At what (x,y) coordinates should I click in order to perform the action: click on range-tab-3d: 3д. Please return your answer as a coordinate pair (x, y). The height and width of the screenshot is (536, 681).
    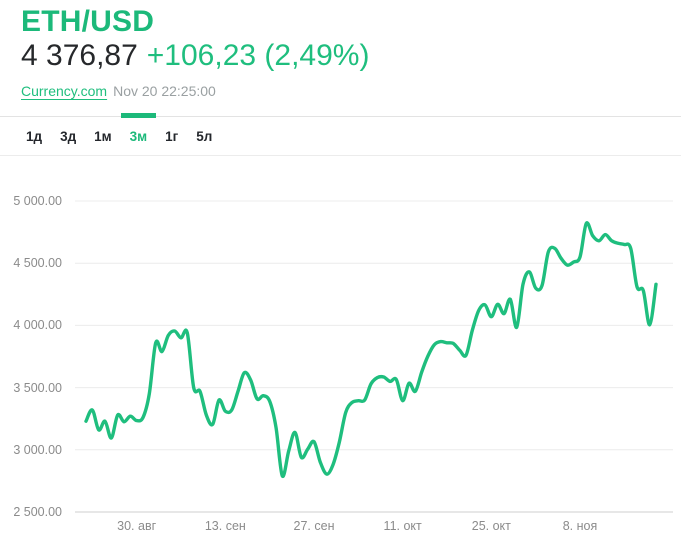
    Looking at the image, I should click on (68, 136).